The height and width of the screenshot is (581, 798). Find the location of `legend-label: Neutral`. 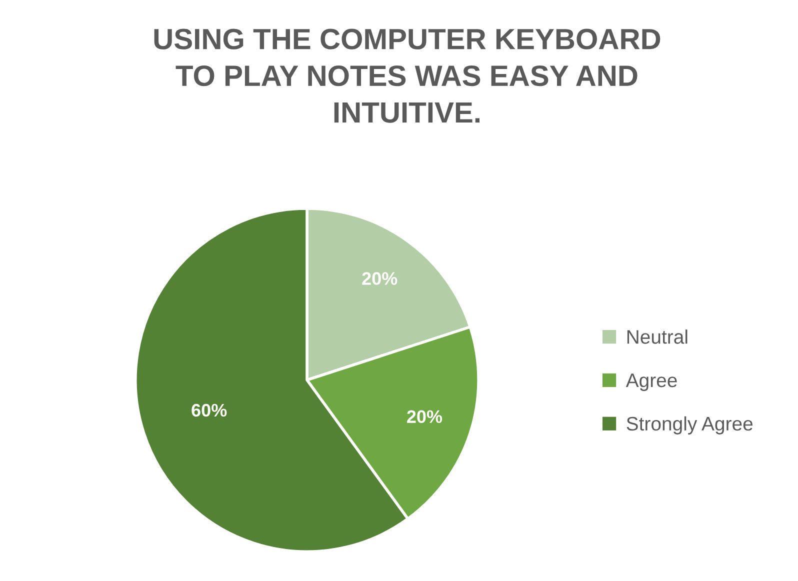

legend-label: Neutral is located at coordinates (657, 337).